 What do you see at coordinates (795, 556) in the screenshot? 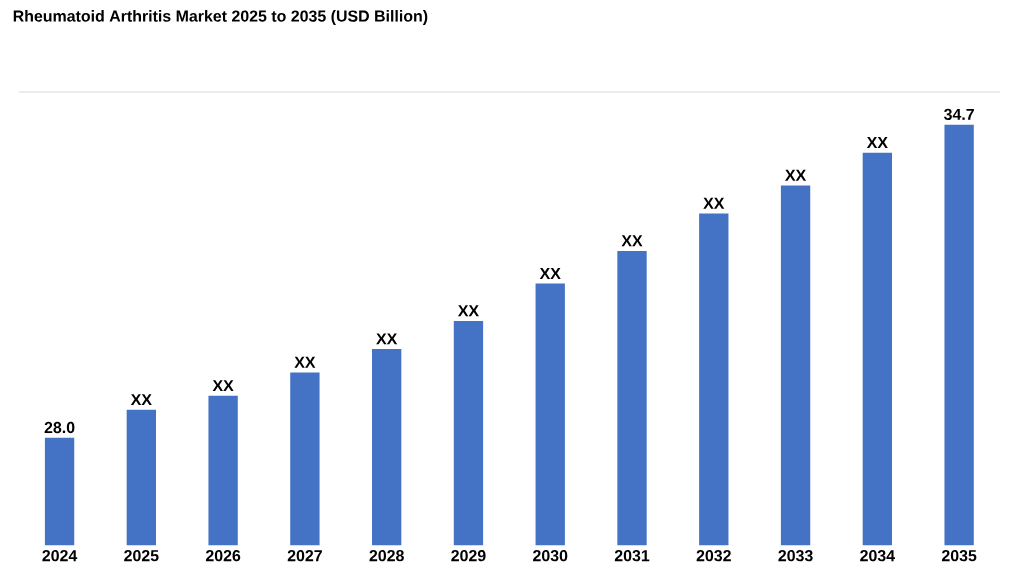
I see `x-tick-label: 2033` at bounding box center [795, 556].